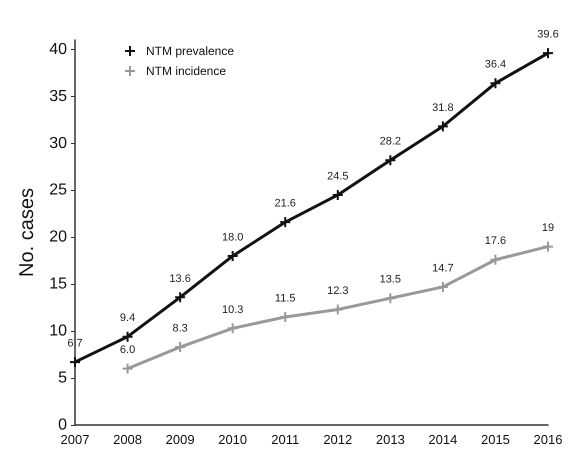 This screenshot has height=460, width=568. Describe the element at coordinates (128, 318) in the screenshot. I see `data-label: 9.4` at that location.